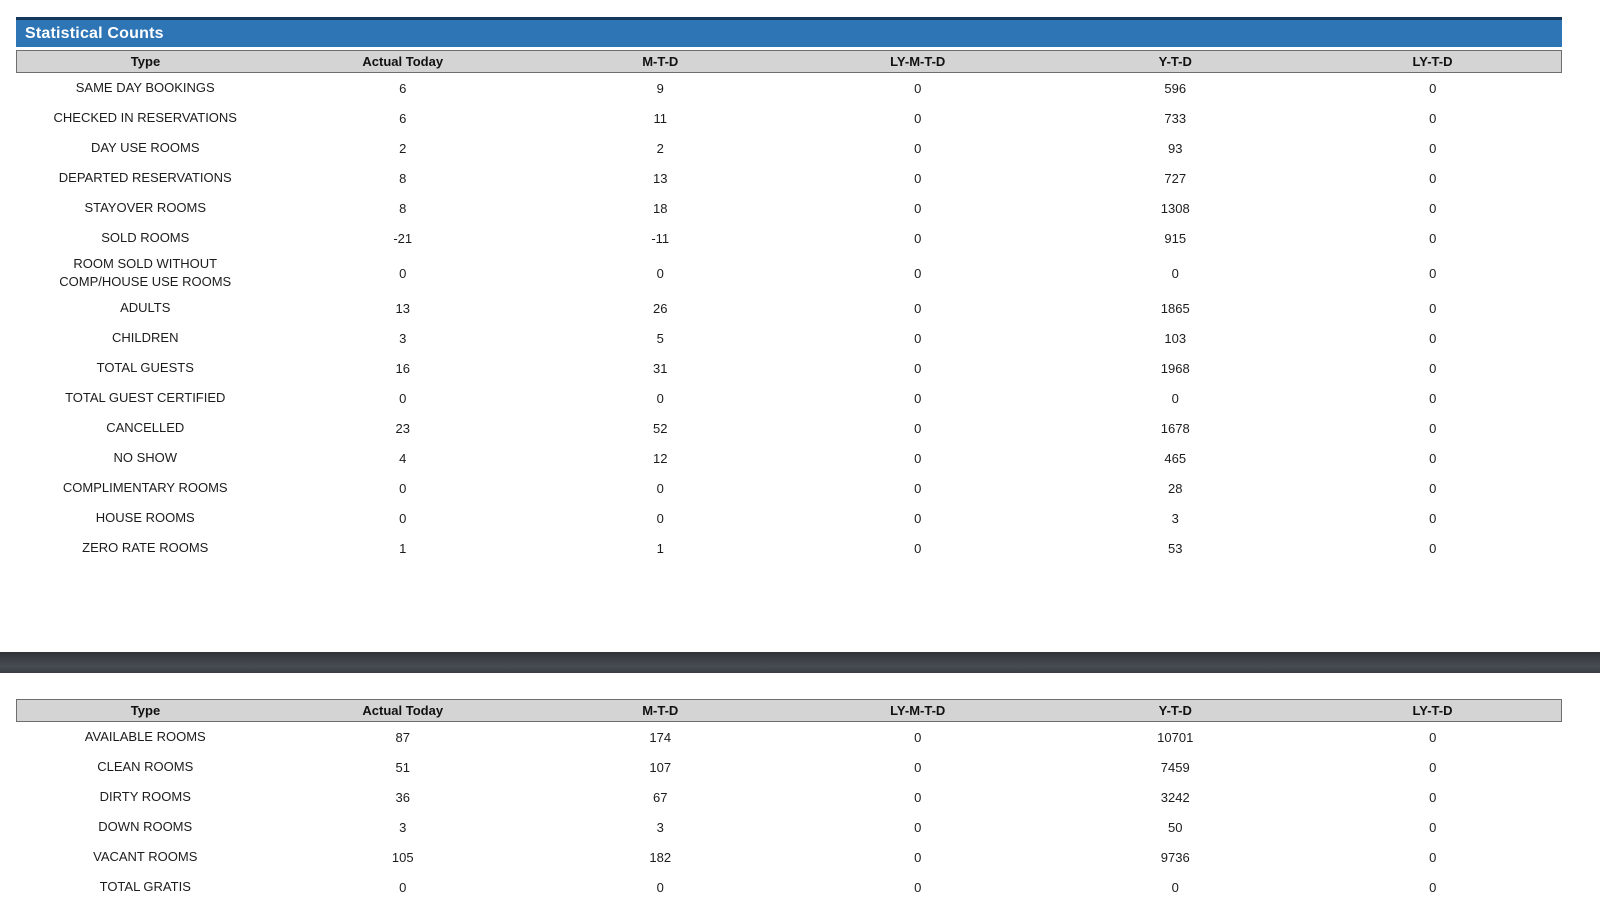  Describe the element at coordinates (145, 767) in the screenshot. I see `type-cell: CLEAN ROOMS` at that location.